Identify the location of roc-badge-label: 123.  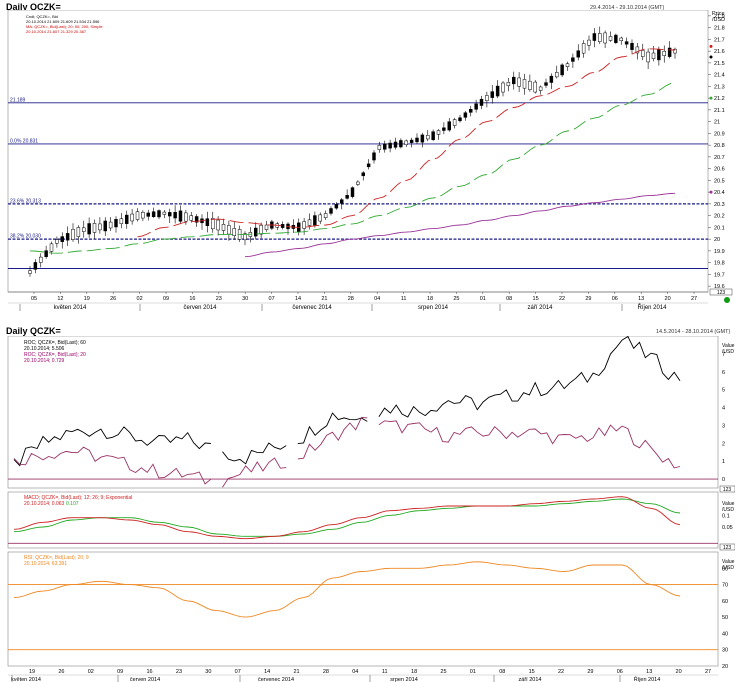
(727, 490).